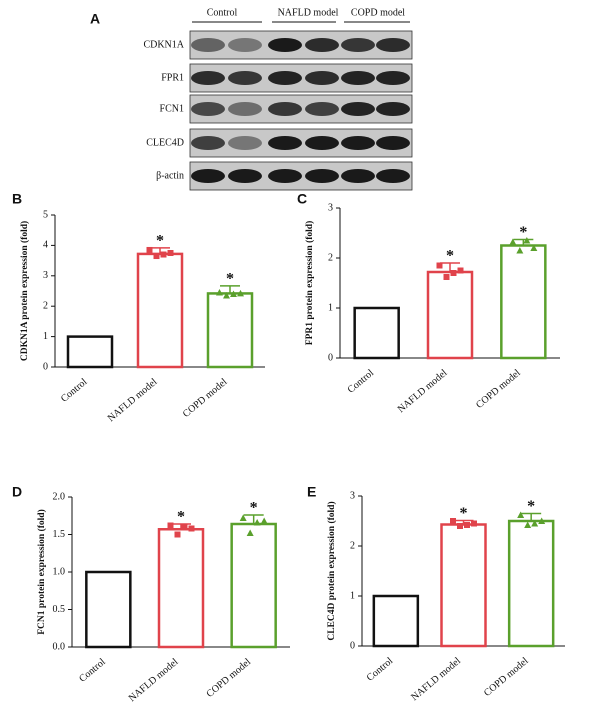 This screenshot has width=600, height=723. Describe the element at coordinates (133, 400) in the screenshot. I see `x-tick-label: NAFLD model` at that location.